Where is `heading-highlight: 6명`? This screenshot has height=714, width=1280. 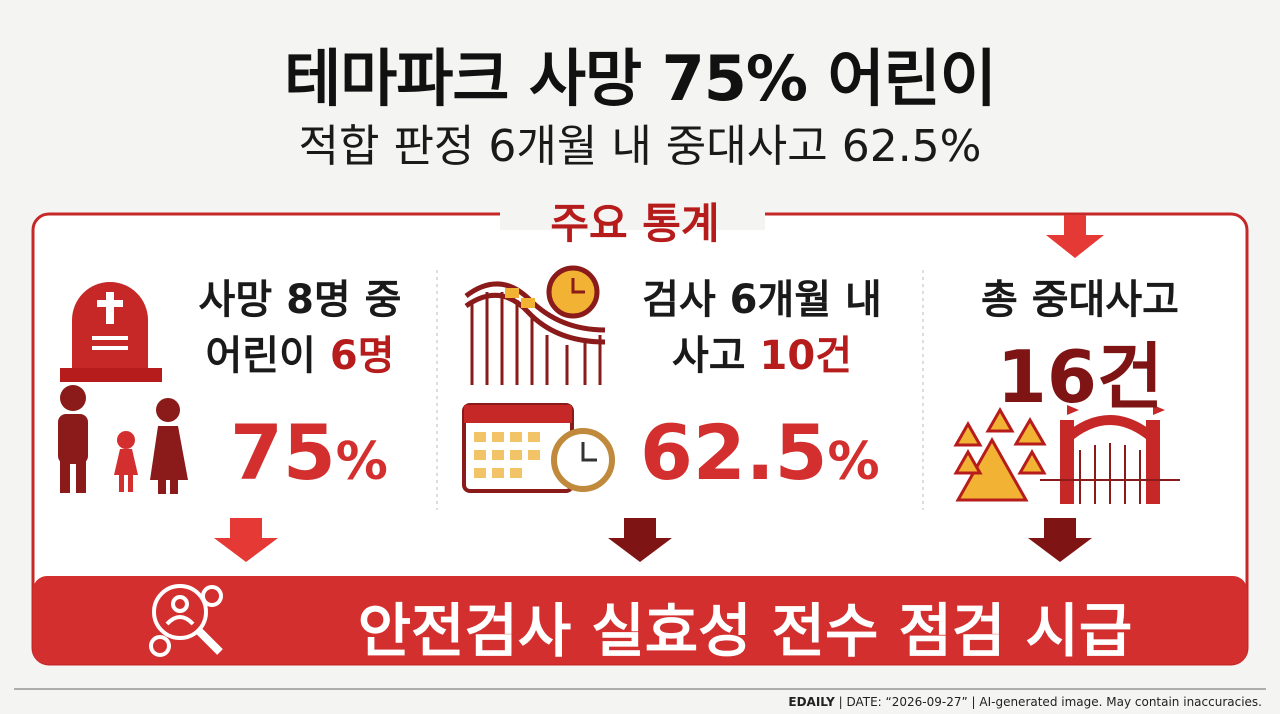 heading-highlight: 6명 is located at coordinates (362, 356).